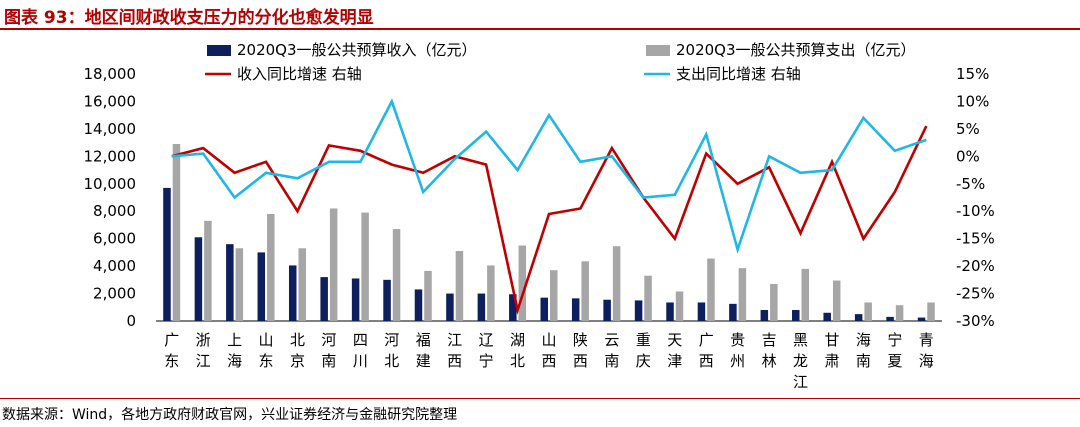 The height and width of the screenshot is (427, 1080). Describe the element at coordinates (975, 239) in the screenshot. I see `right-tick-label: -15%` at that location.